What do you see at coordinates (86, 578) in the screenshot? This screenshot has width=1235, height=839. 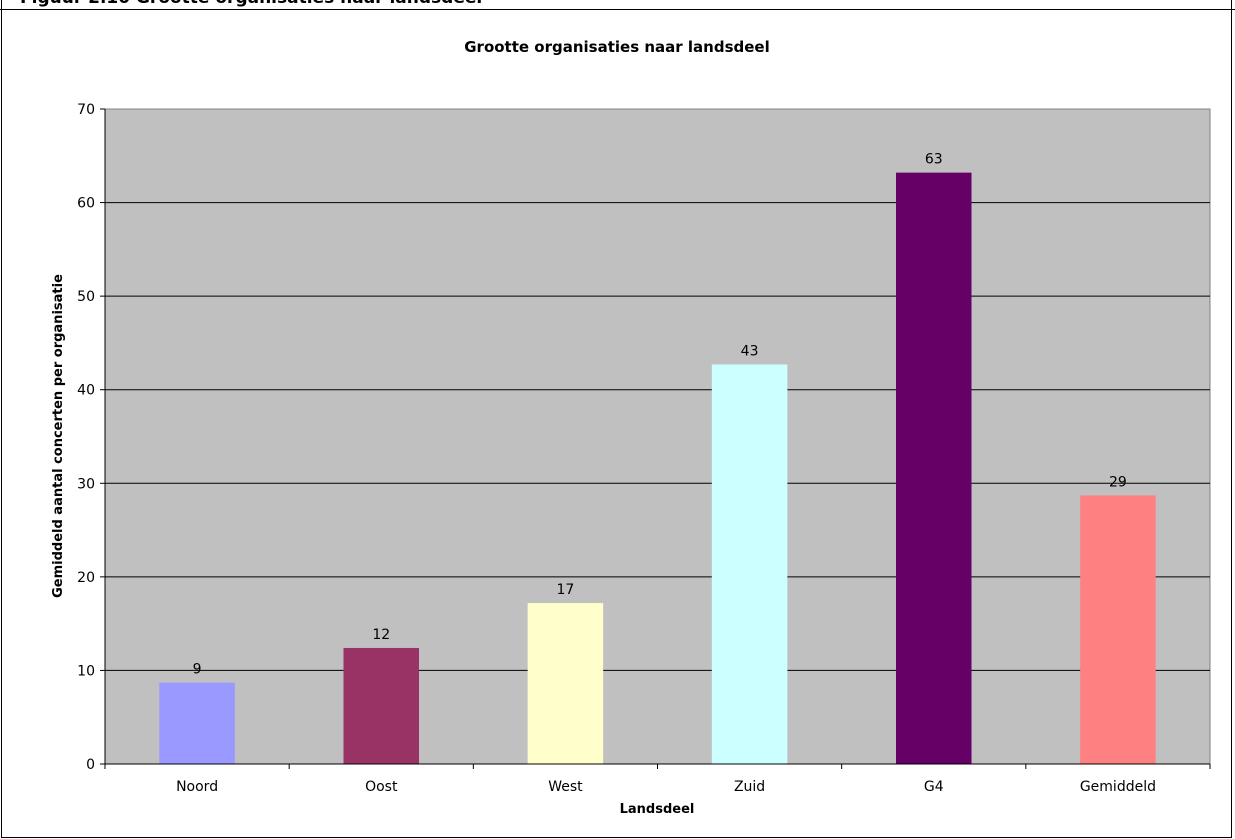 I see `y-tick-label: 20` at bounding box center [86, 578].